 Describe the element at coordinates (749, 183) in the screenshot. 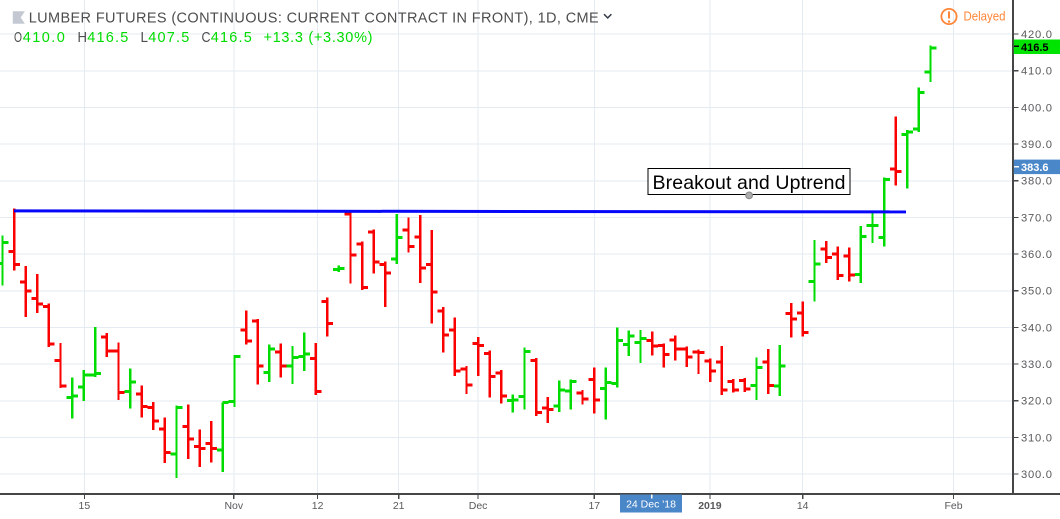

I see `svg-text: Breakout and Uptrend` at that location.